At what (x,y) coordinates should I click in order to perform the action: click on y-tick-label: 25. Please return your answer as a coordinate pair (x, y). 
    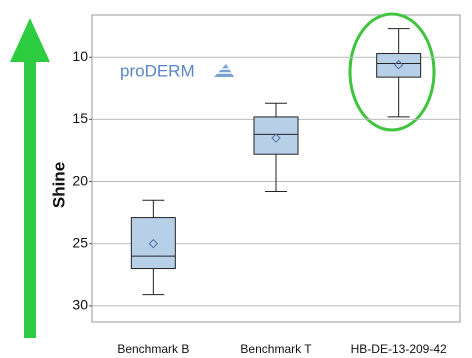
    Looking at the image, I should click on (80, 242).